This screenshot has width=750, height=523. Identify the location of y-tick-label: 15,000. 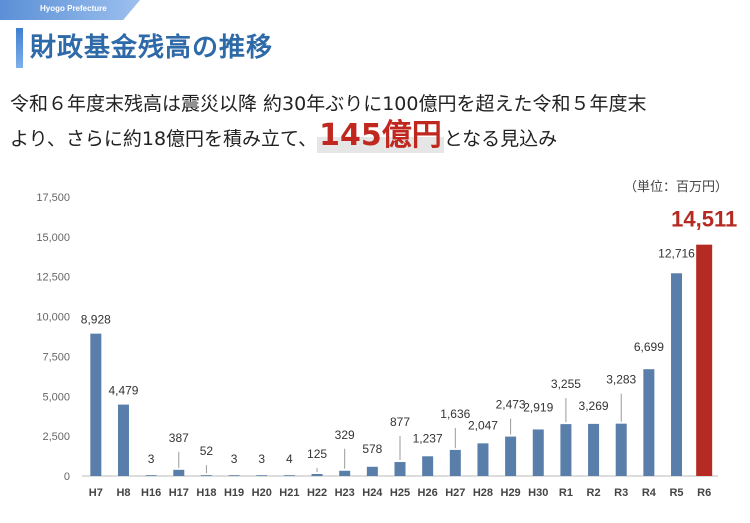
(53, 238).